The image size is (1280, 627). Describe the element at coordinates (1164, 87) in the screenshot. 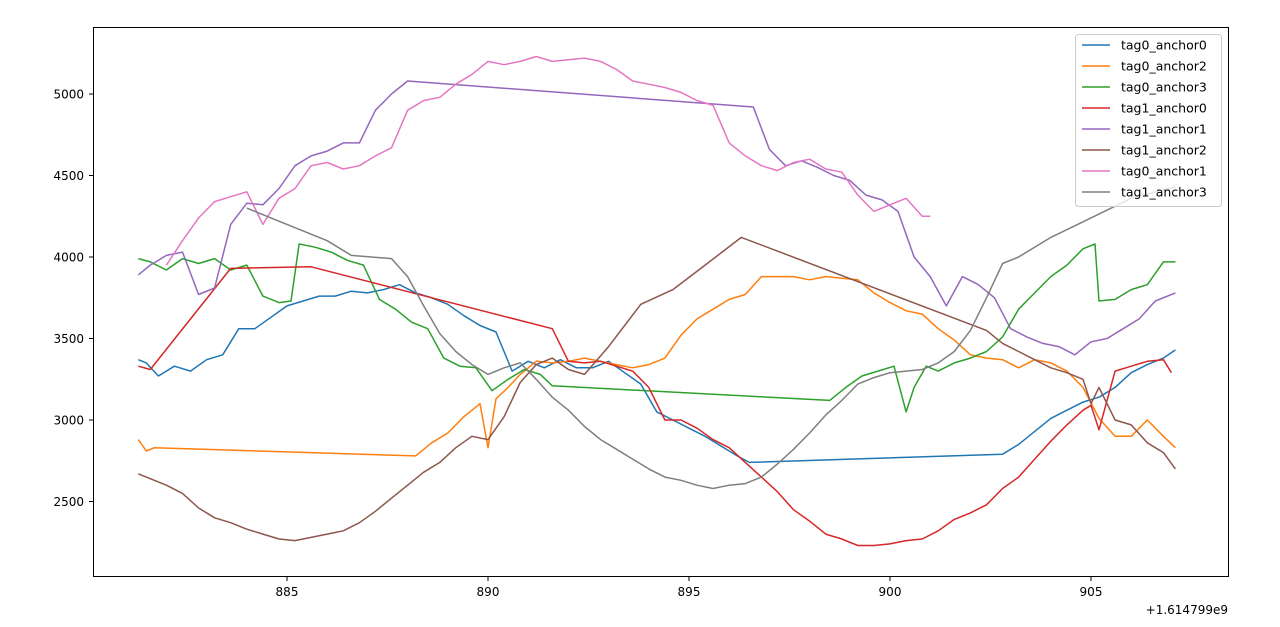

I see `legend-label: tag0_anchor3` at that location.